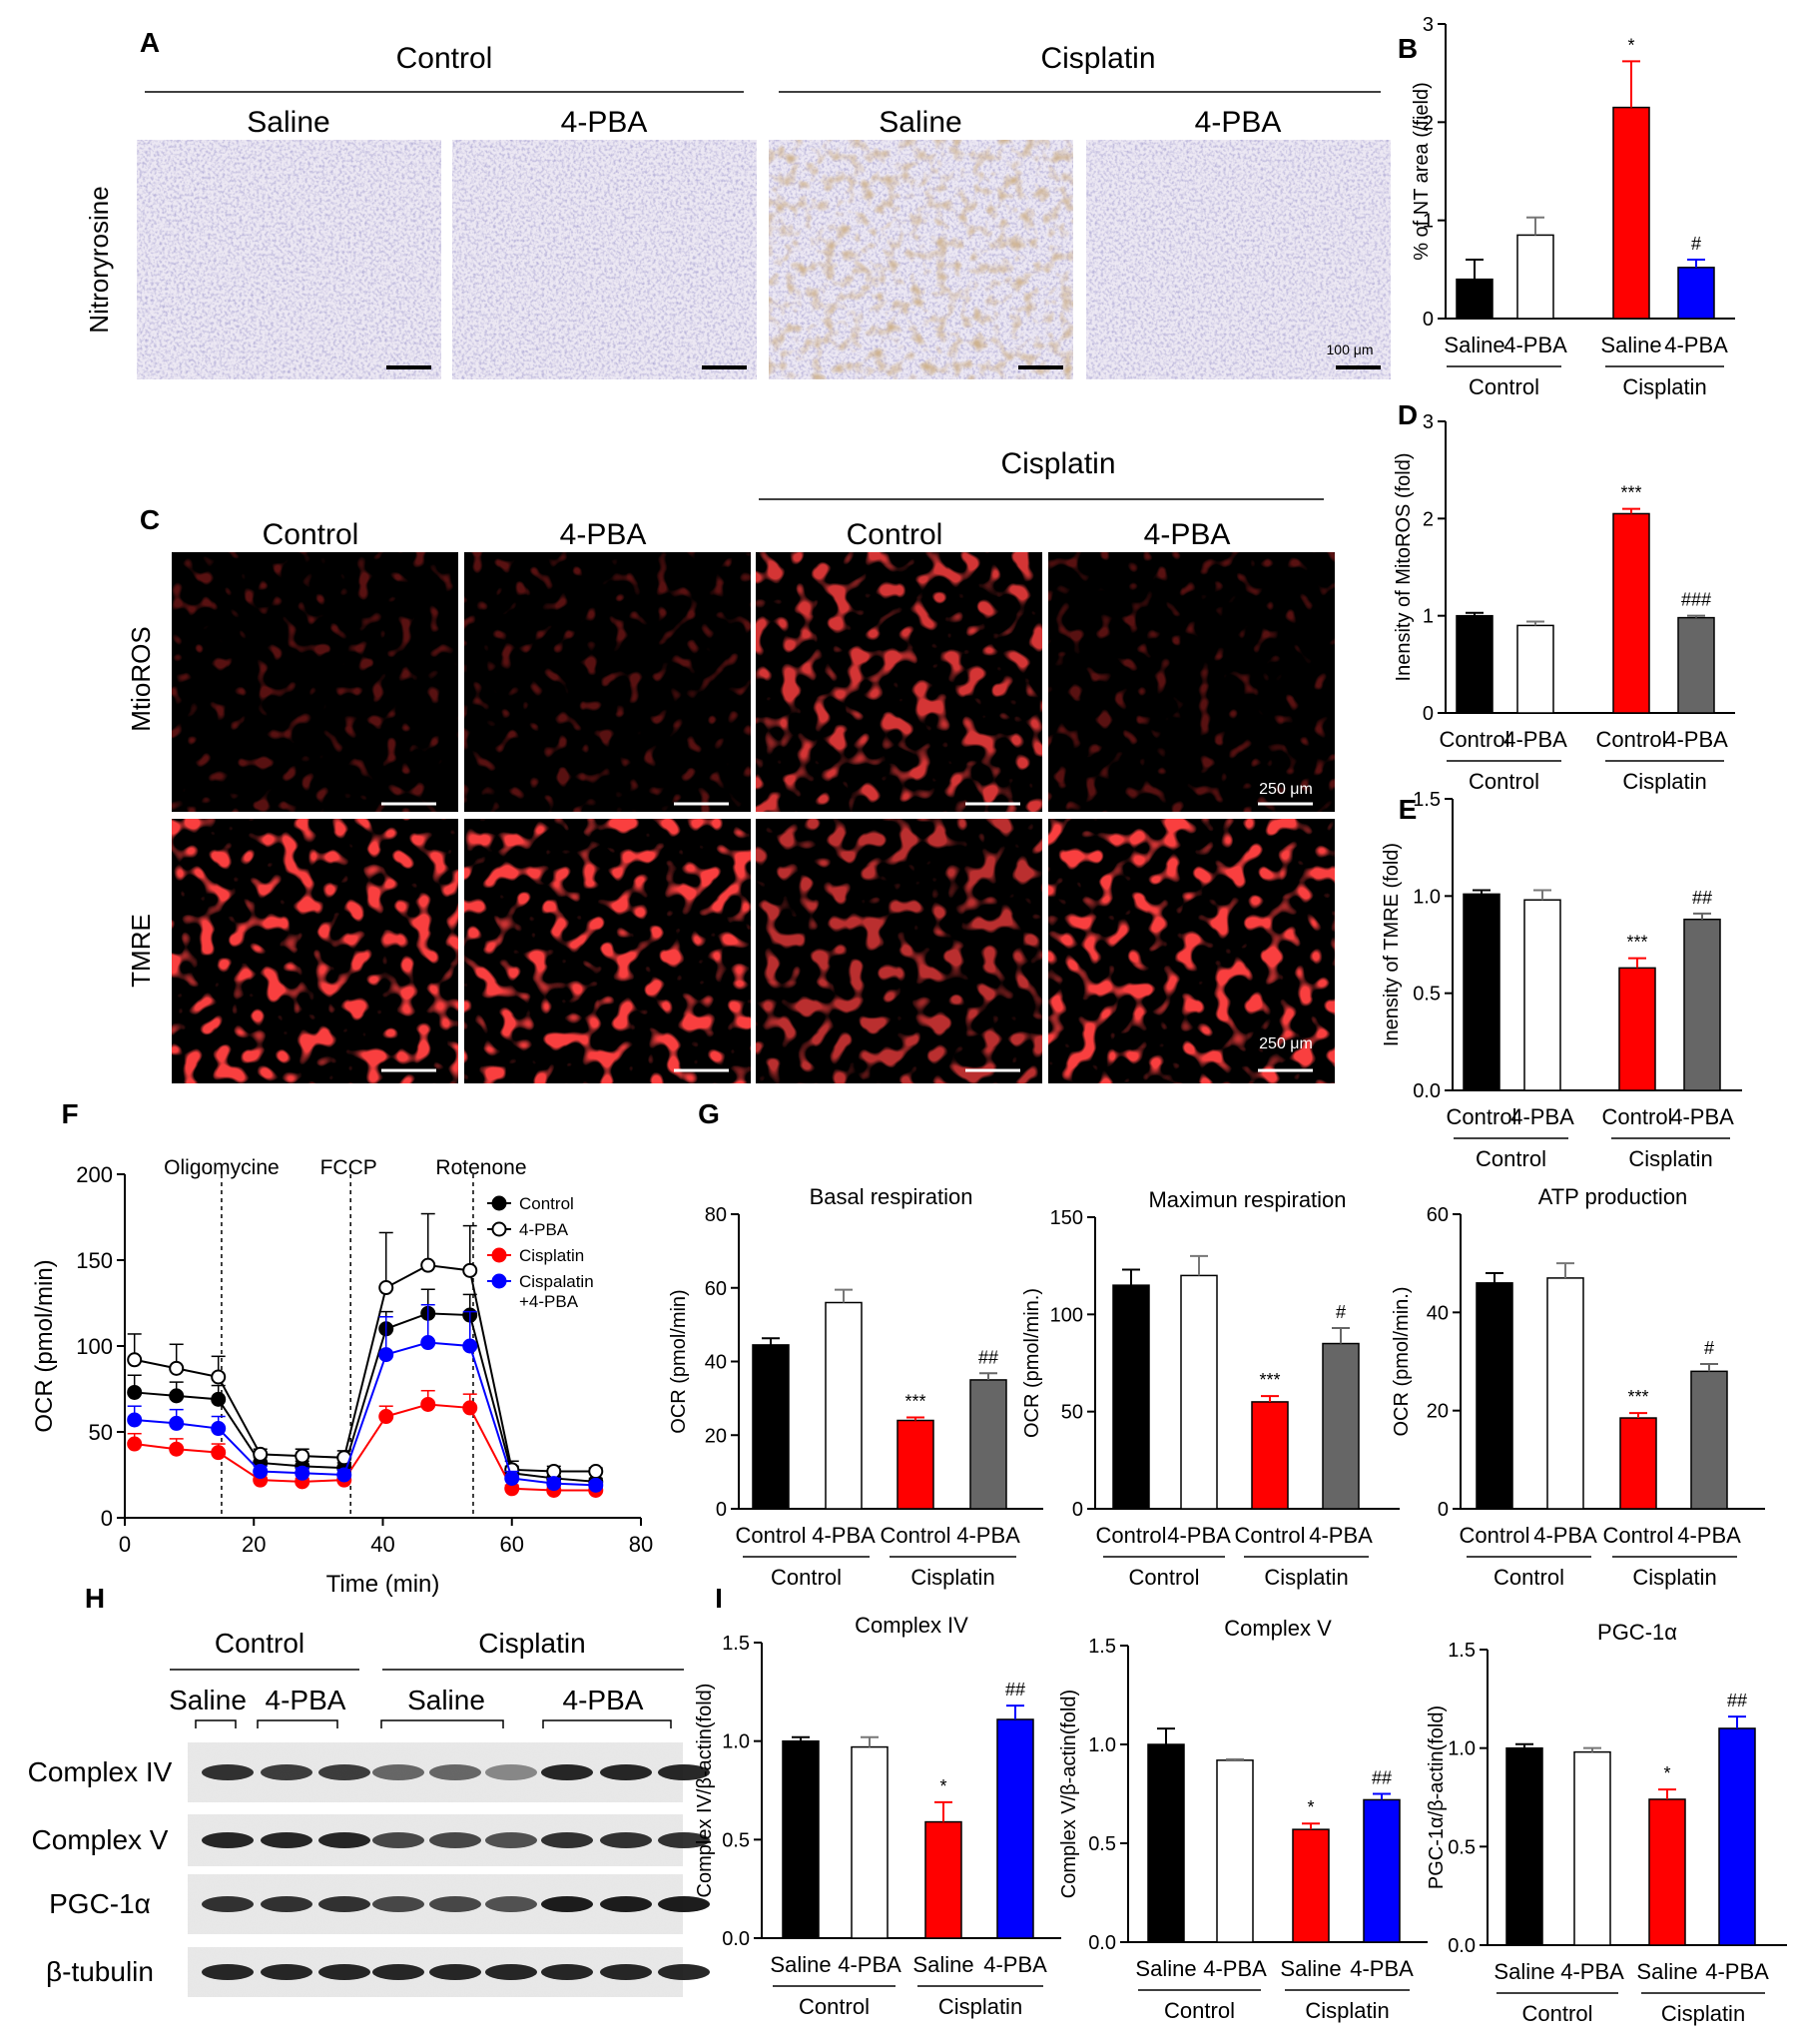 This screenshot has width=1793, height=2044. I want to click on panelH-row-label: Complex IV, so click(101, 1771).